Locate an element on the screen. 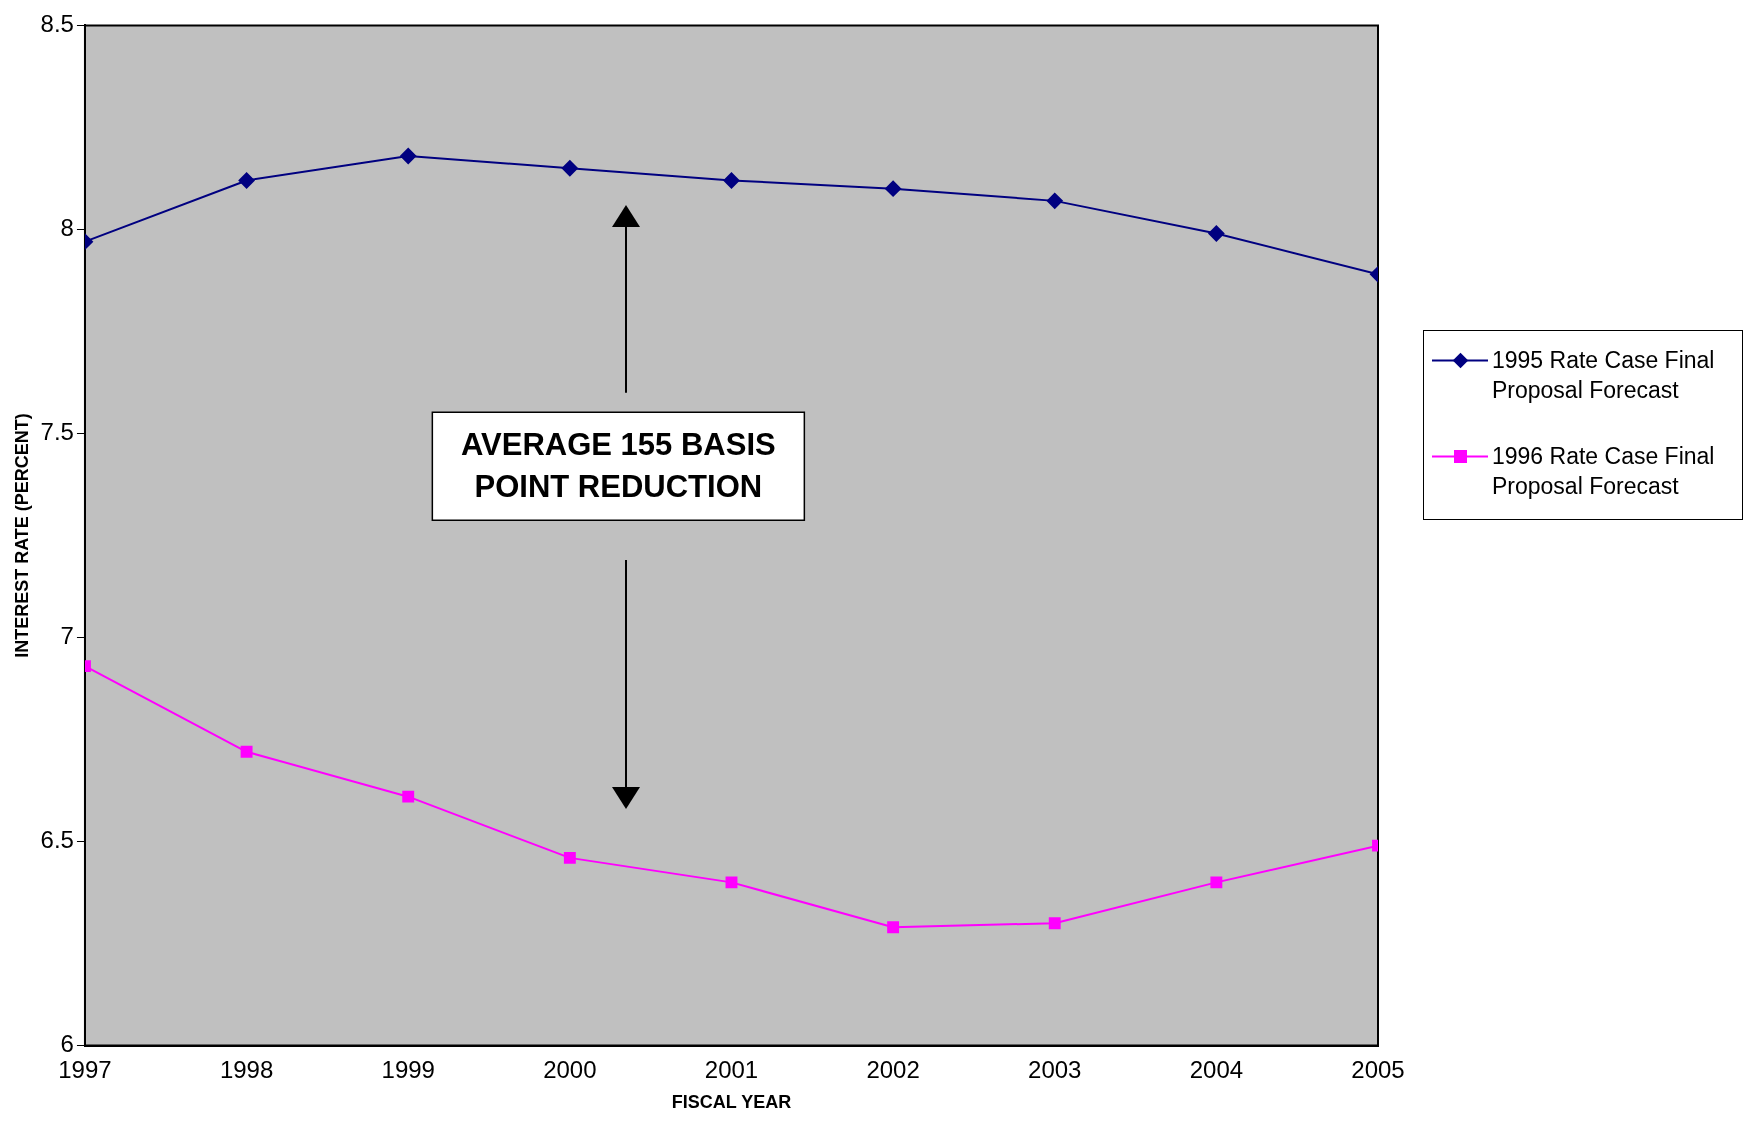 The height and width of the screenshot is (1127, 1758). annotation: AVERAGE 155 BASIS POINT REDUCTION is located at coordinates (618, 465).